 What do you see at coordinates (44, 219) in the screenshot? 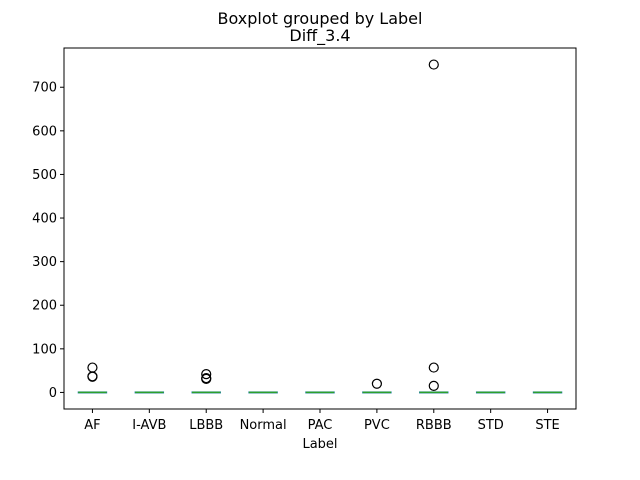
I see `y-tick-label: 400` at bounding box center [44, 219].